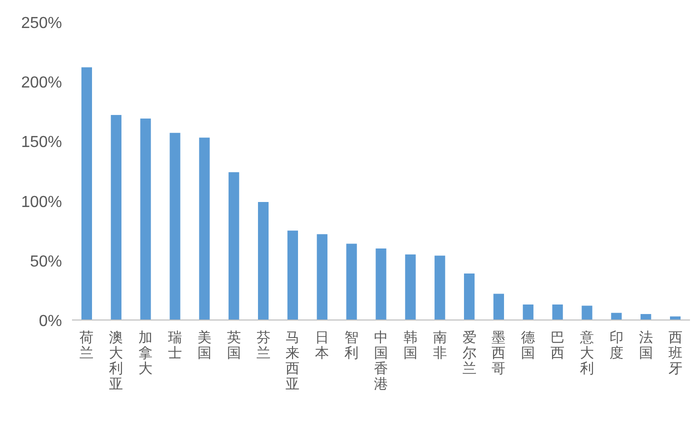 The height and width of the screenshot is (421, 699). I want to click on x-tick-label: 澳大利亚, so click(116, 360).